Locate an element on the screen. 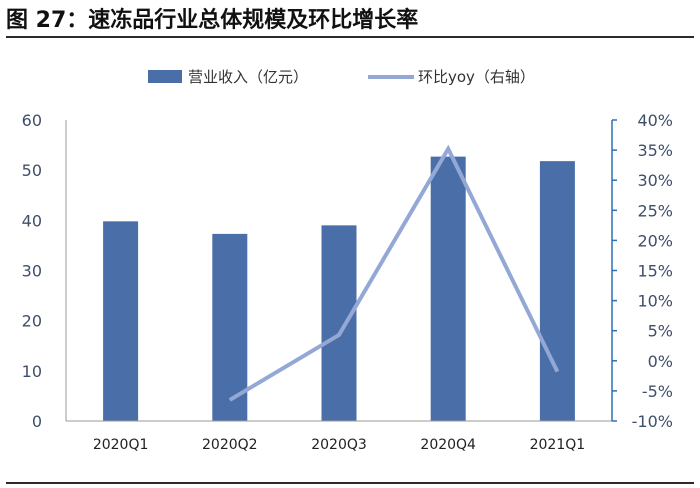  right-tick-label: 25% is located at coordinates (655, 210).